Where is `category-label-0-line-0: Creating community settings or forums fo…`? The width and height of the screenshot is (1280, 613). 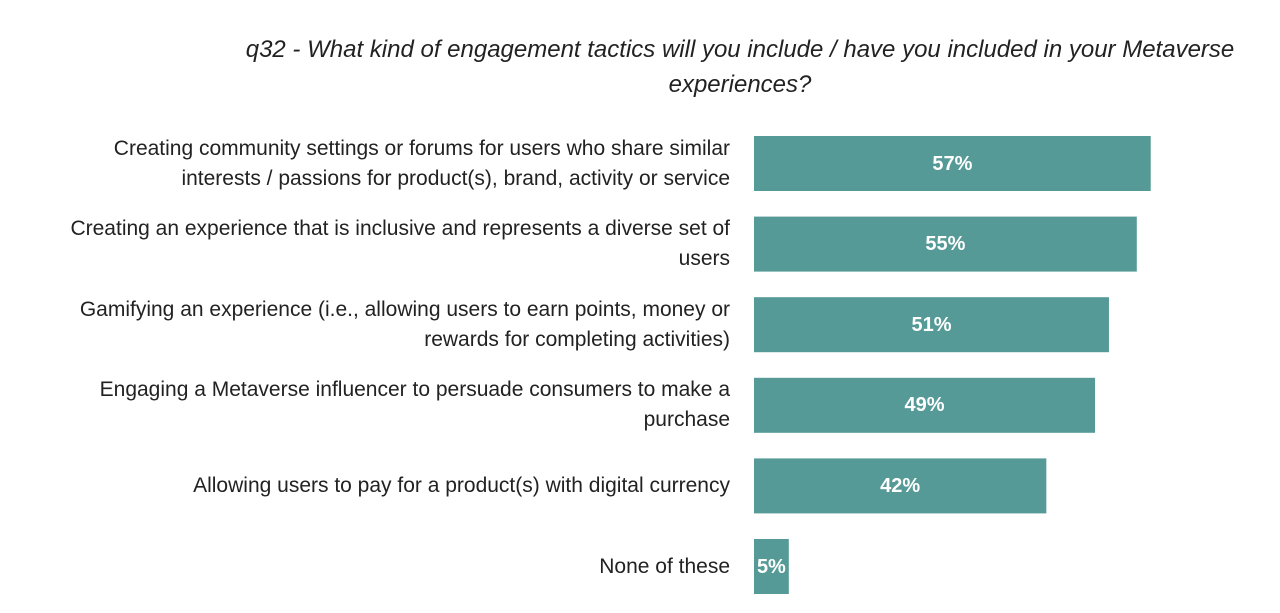
category-label-0-line-0: Creating community settings or forums fo… is located at coordinates (421, 148).